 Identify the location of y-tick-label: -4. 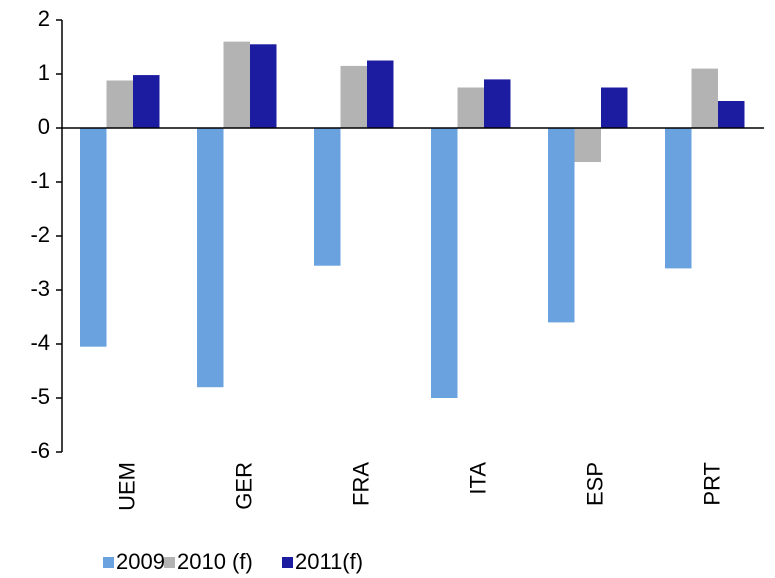
(40, 342).